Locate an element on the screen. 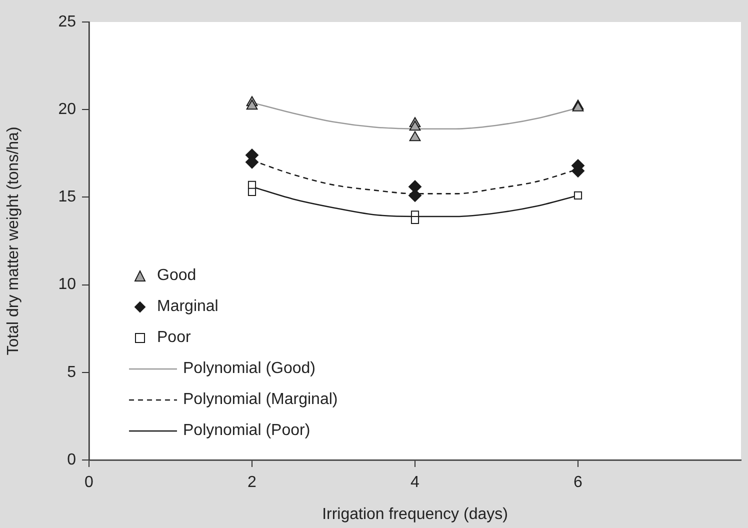 This screenshot has width=748, height=528. x-tick-label: 2 is located at coordinates (252, 483).